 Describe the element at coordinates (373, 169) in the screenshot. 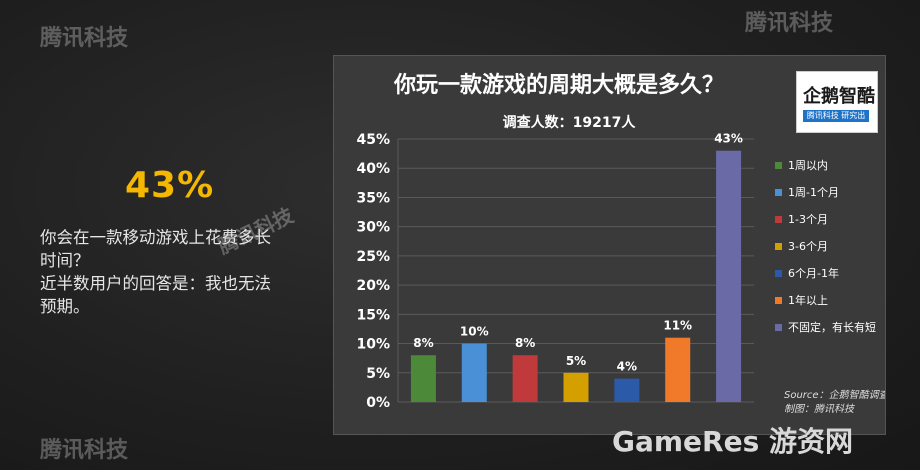

I see `y-tick-label: 40%` at that location.